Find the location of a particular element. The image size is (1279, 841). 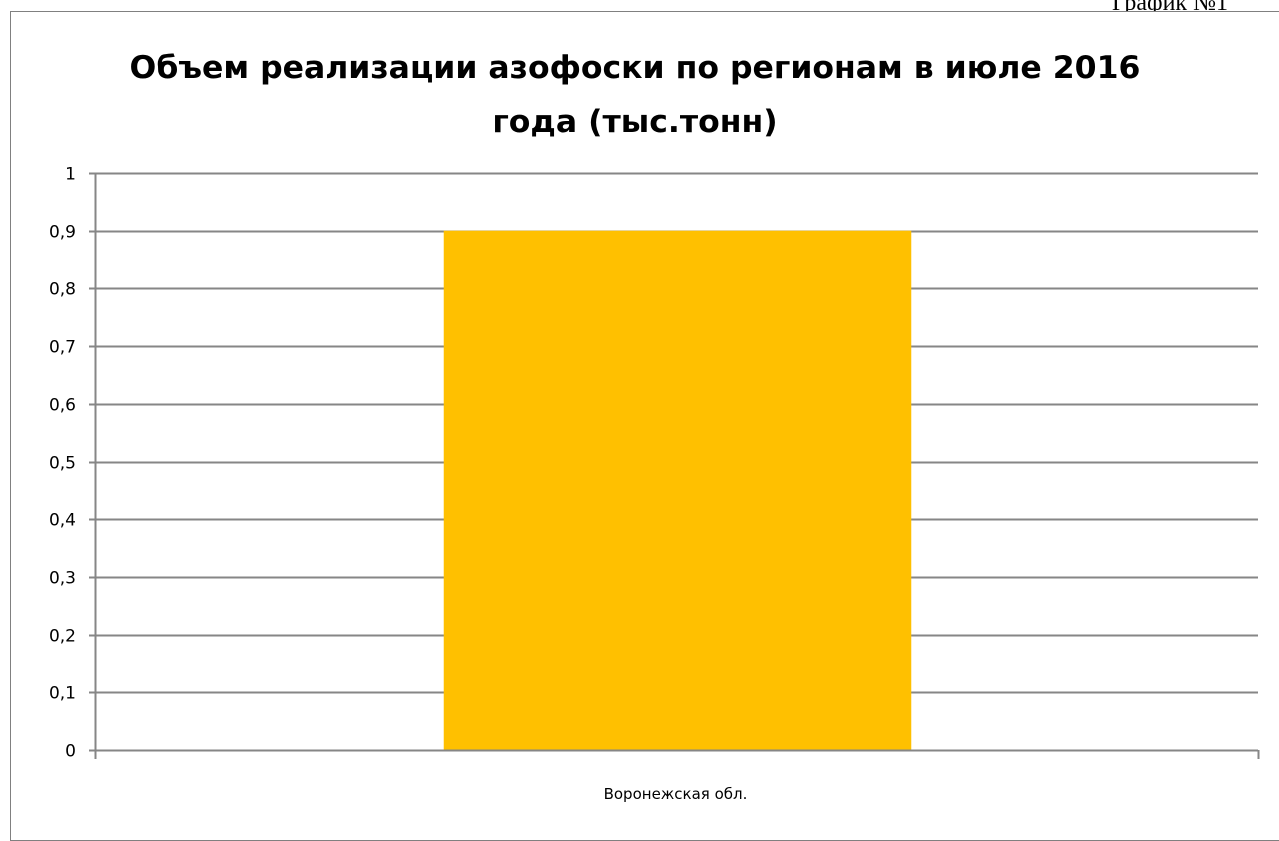

y-tick-label: 0,9 is located at coordinates (62, 233).